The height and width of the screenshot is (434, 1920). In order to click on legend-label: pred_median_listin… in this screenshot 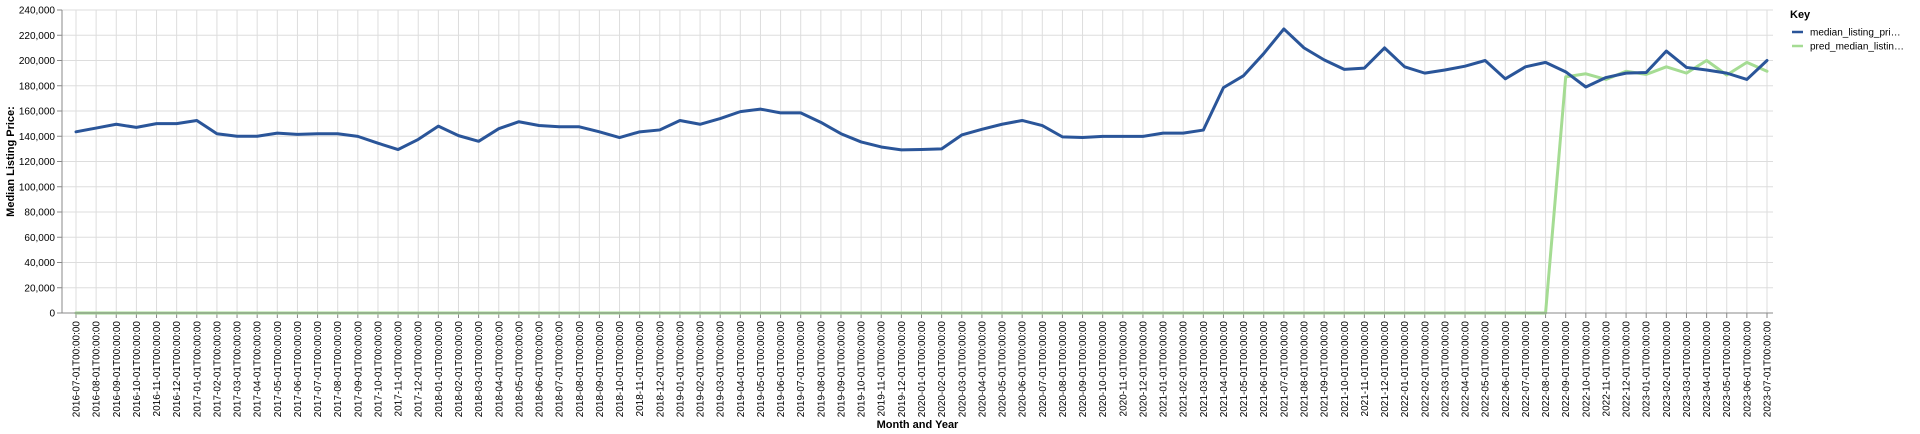, I will do `click(1857, 47)`.